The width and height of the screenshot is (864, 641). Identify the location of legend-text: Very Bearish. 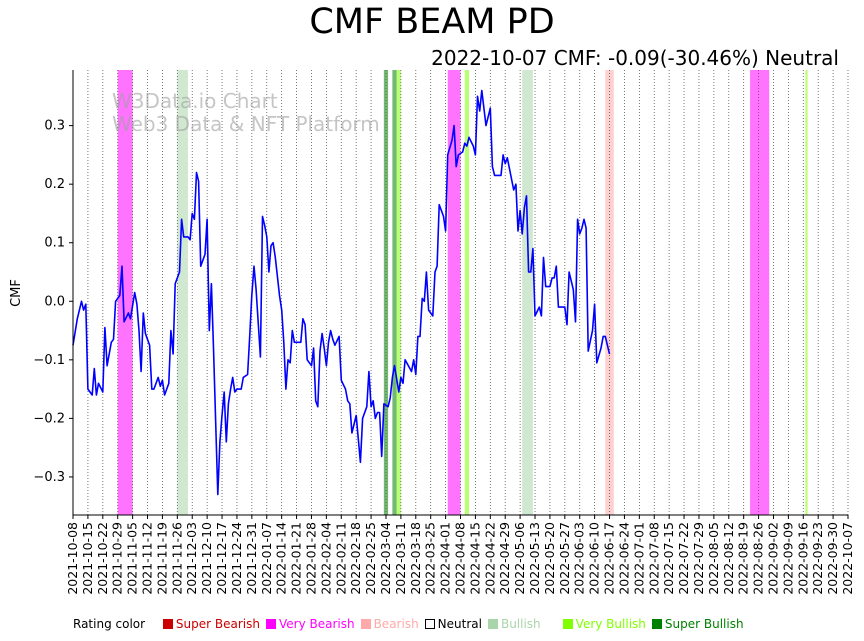
(316, 624).